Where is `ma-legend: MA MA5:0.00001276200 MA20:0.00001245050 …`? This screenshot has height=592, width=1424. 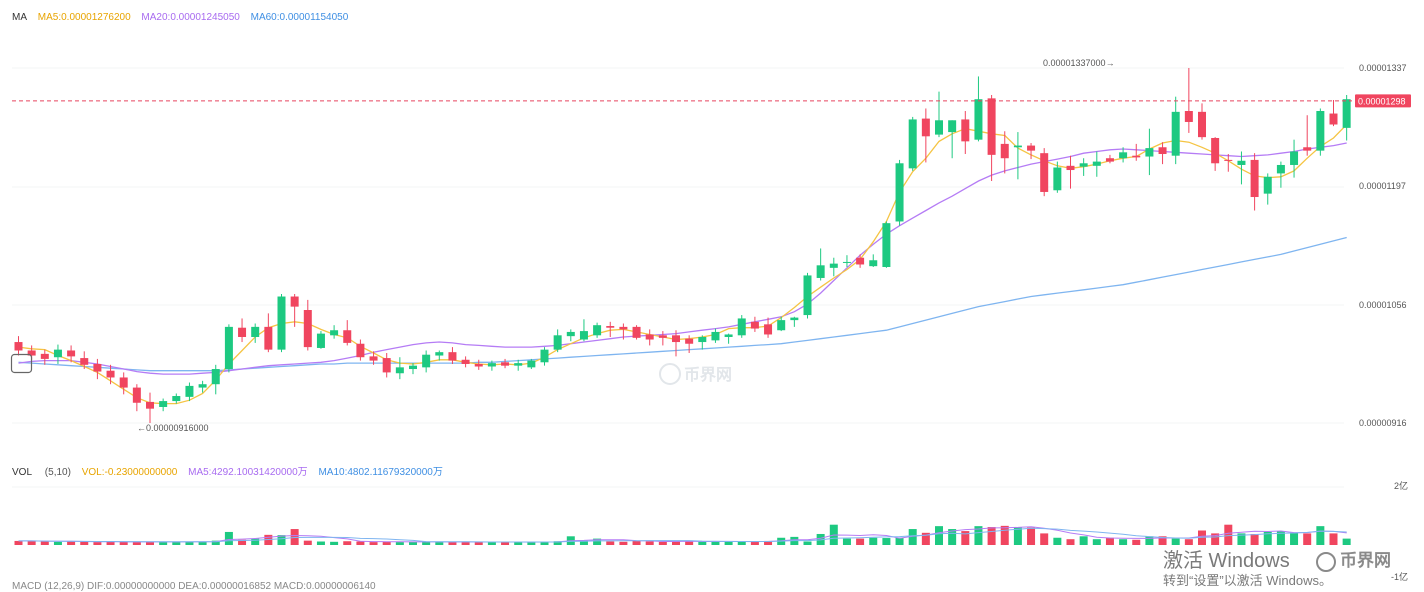 ma-legend: MA MA5:0.00001276200 MA20:0.00001245050 … is located at coordinates (184, 17).